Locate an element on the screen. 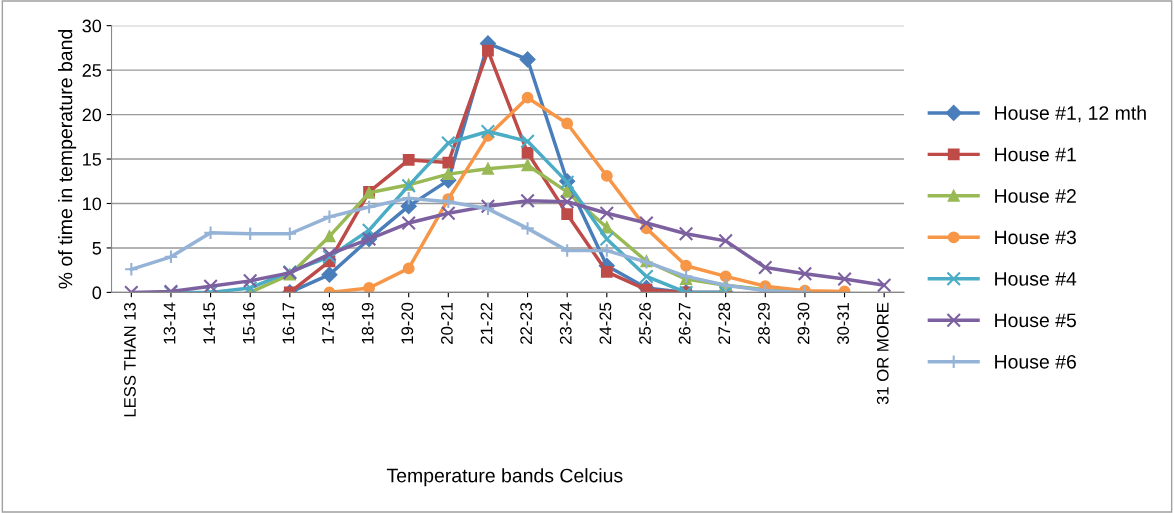 The height and width of the screenshot is (513, 1174). x-tick-label: 14-15 is located at coordinates (209, 323).